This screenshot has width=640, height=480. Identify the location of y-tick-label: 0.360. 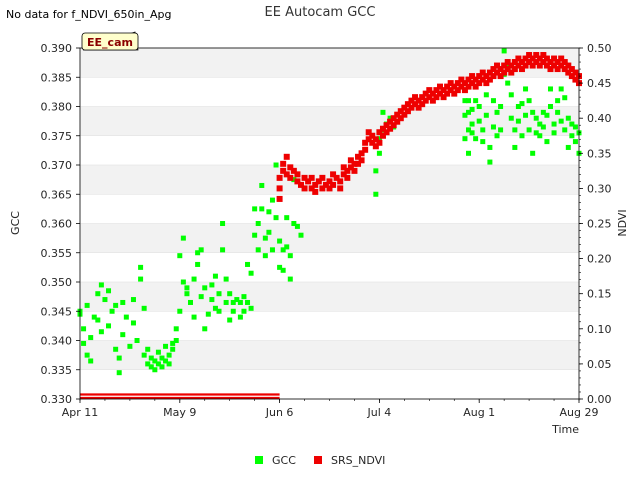
(57, 224).